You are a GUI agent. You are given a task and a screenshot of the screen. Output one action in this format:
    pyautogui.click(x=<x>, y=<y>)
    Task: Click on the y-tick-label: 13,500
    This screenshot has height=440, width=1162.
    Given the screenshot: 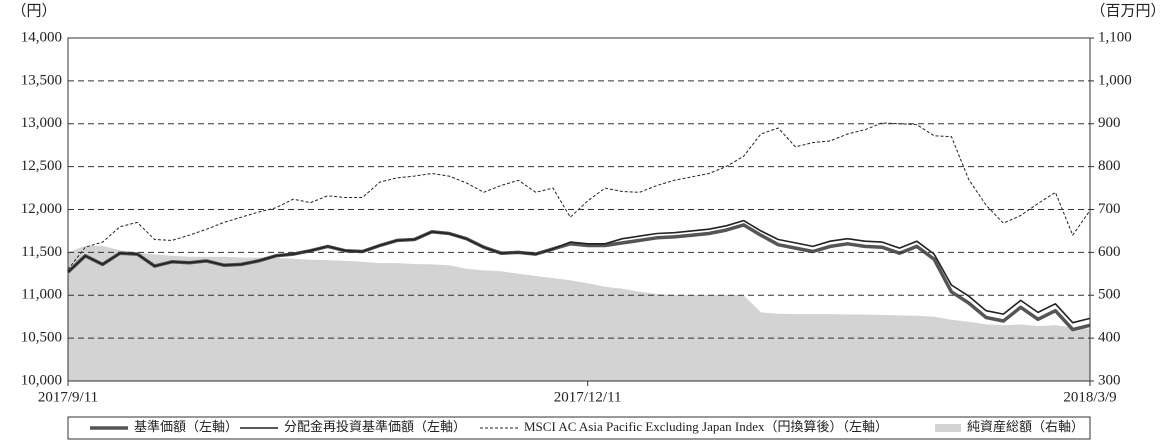 What is the action you would take?
    pyautogui.click(x=41, y=80)
    